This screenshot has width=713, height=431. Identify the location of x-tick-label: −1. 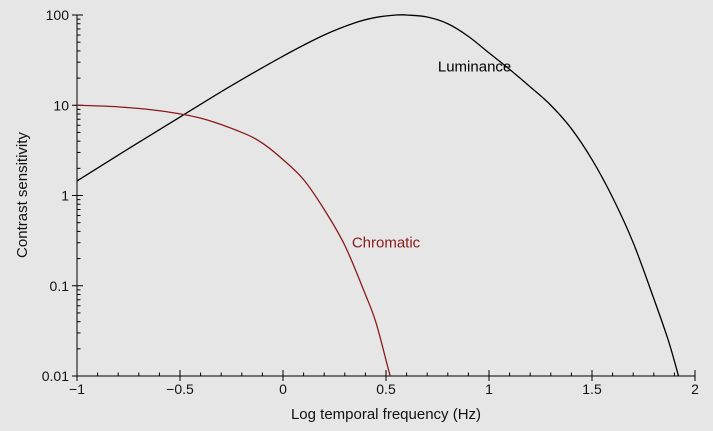
(77, 389).